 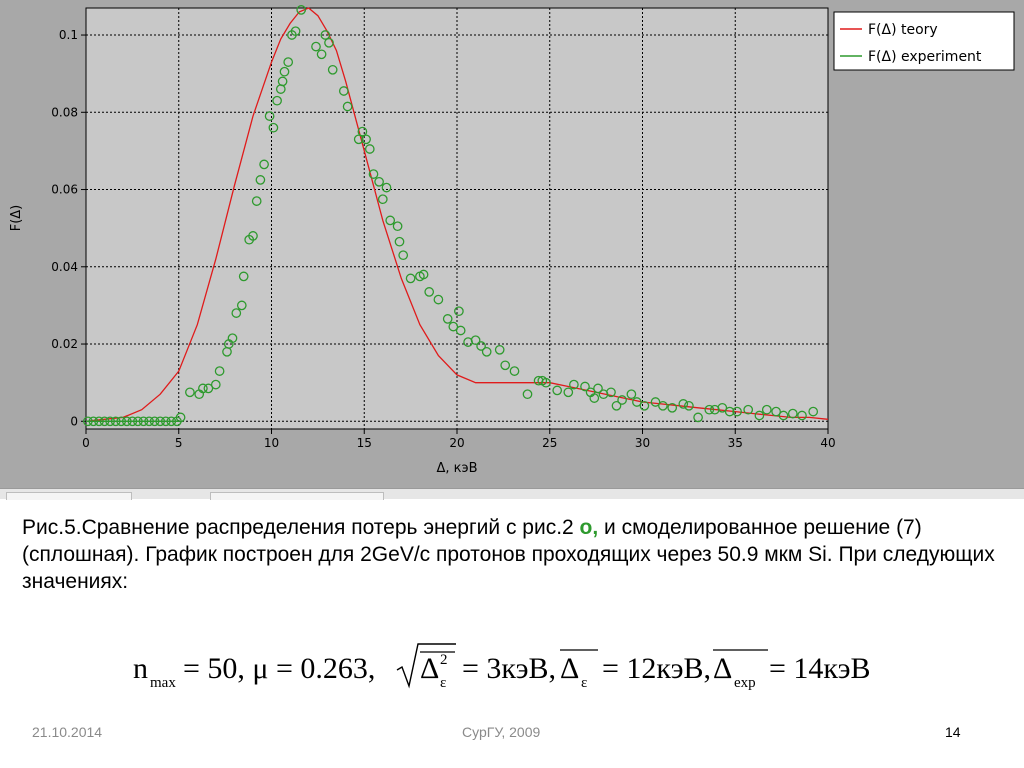 What do you see at coordinates (429, 668) in the screenshot?
I see `formula-delta-sq: Δ` at bounding box center [429, 668].